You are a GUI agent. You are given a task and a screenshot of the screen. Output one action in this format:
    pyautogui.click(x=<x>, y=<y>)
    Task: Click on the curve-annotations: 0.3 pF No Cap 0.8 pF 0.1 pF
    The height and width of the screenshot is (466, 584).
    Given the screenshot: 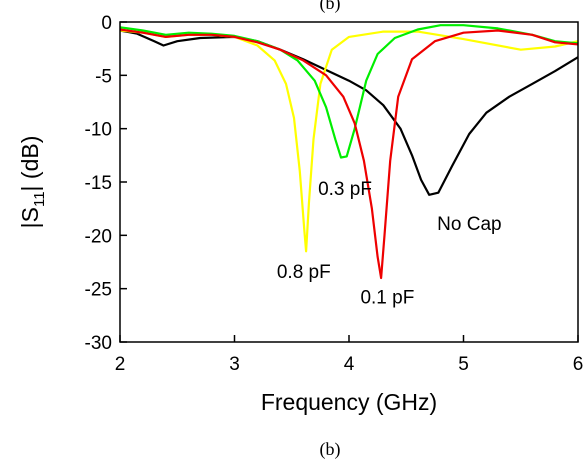 What is the action you would take?
    pyautogui.click(x=389, y=244)
    